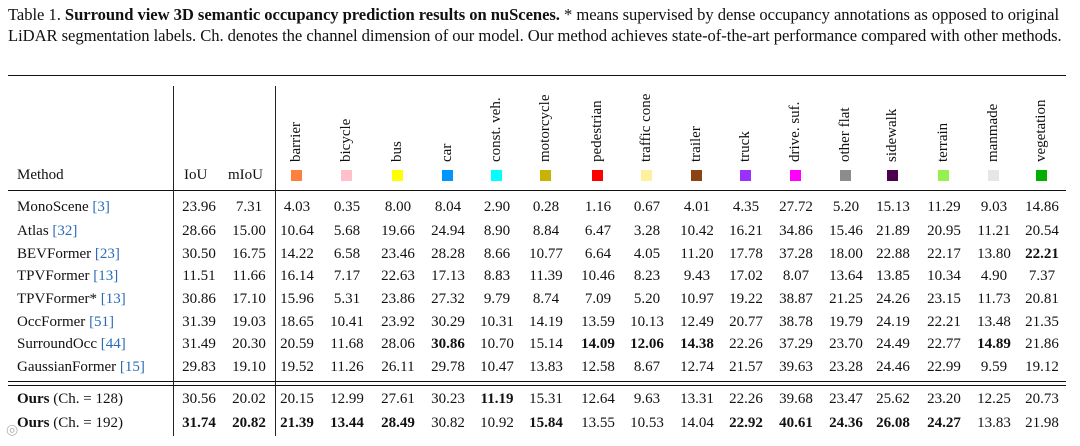 This screenshot has width=1080, height=446. Describe the element at coordinates (249, 344) in the screenshot. I see `table-cell: 20.30` at that location.